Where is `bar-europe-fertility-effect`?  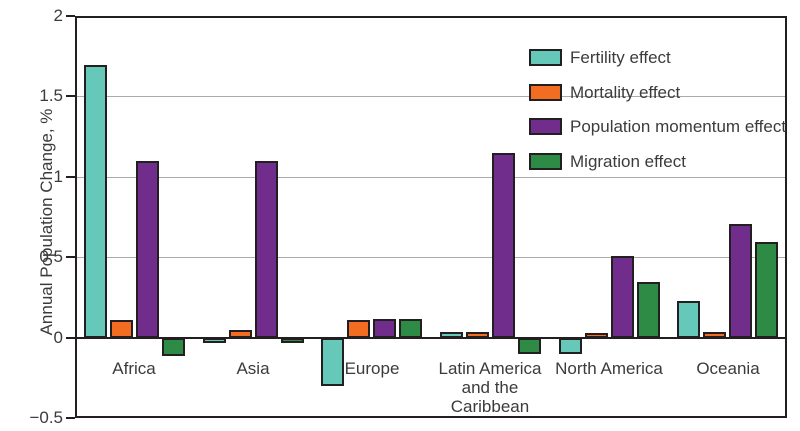 bar-europe-fertility-effect is located at coordinates (332, 362).